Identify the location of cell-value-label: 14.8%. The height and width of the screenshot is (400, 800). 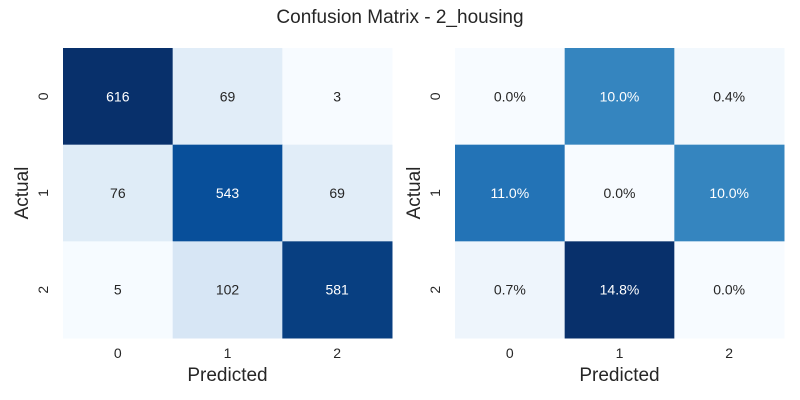
(620, 290).